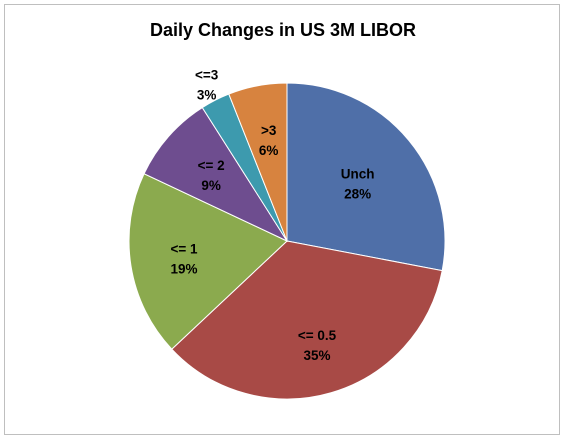 The height and width of the screenshot is (441, 566). Describe the element at coordinates (207, 94) in the screenshot. I see `slice-percent-label: 3%` at that location.